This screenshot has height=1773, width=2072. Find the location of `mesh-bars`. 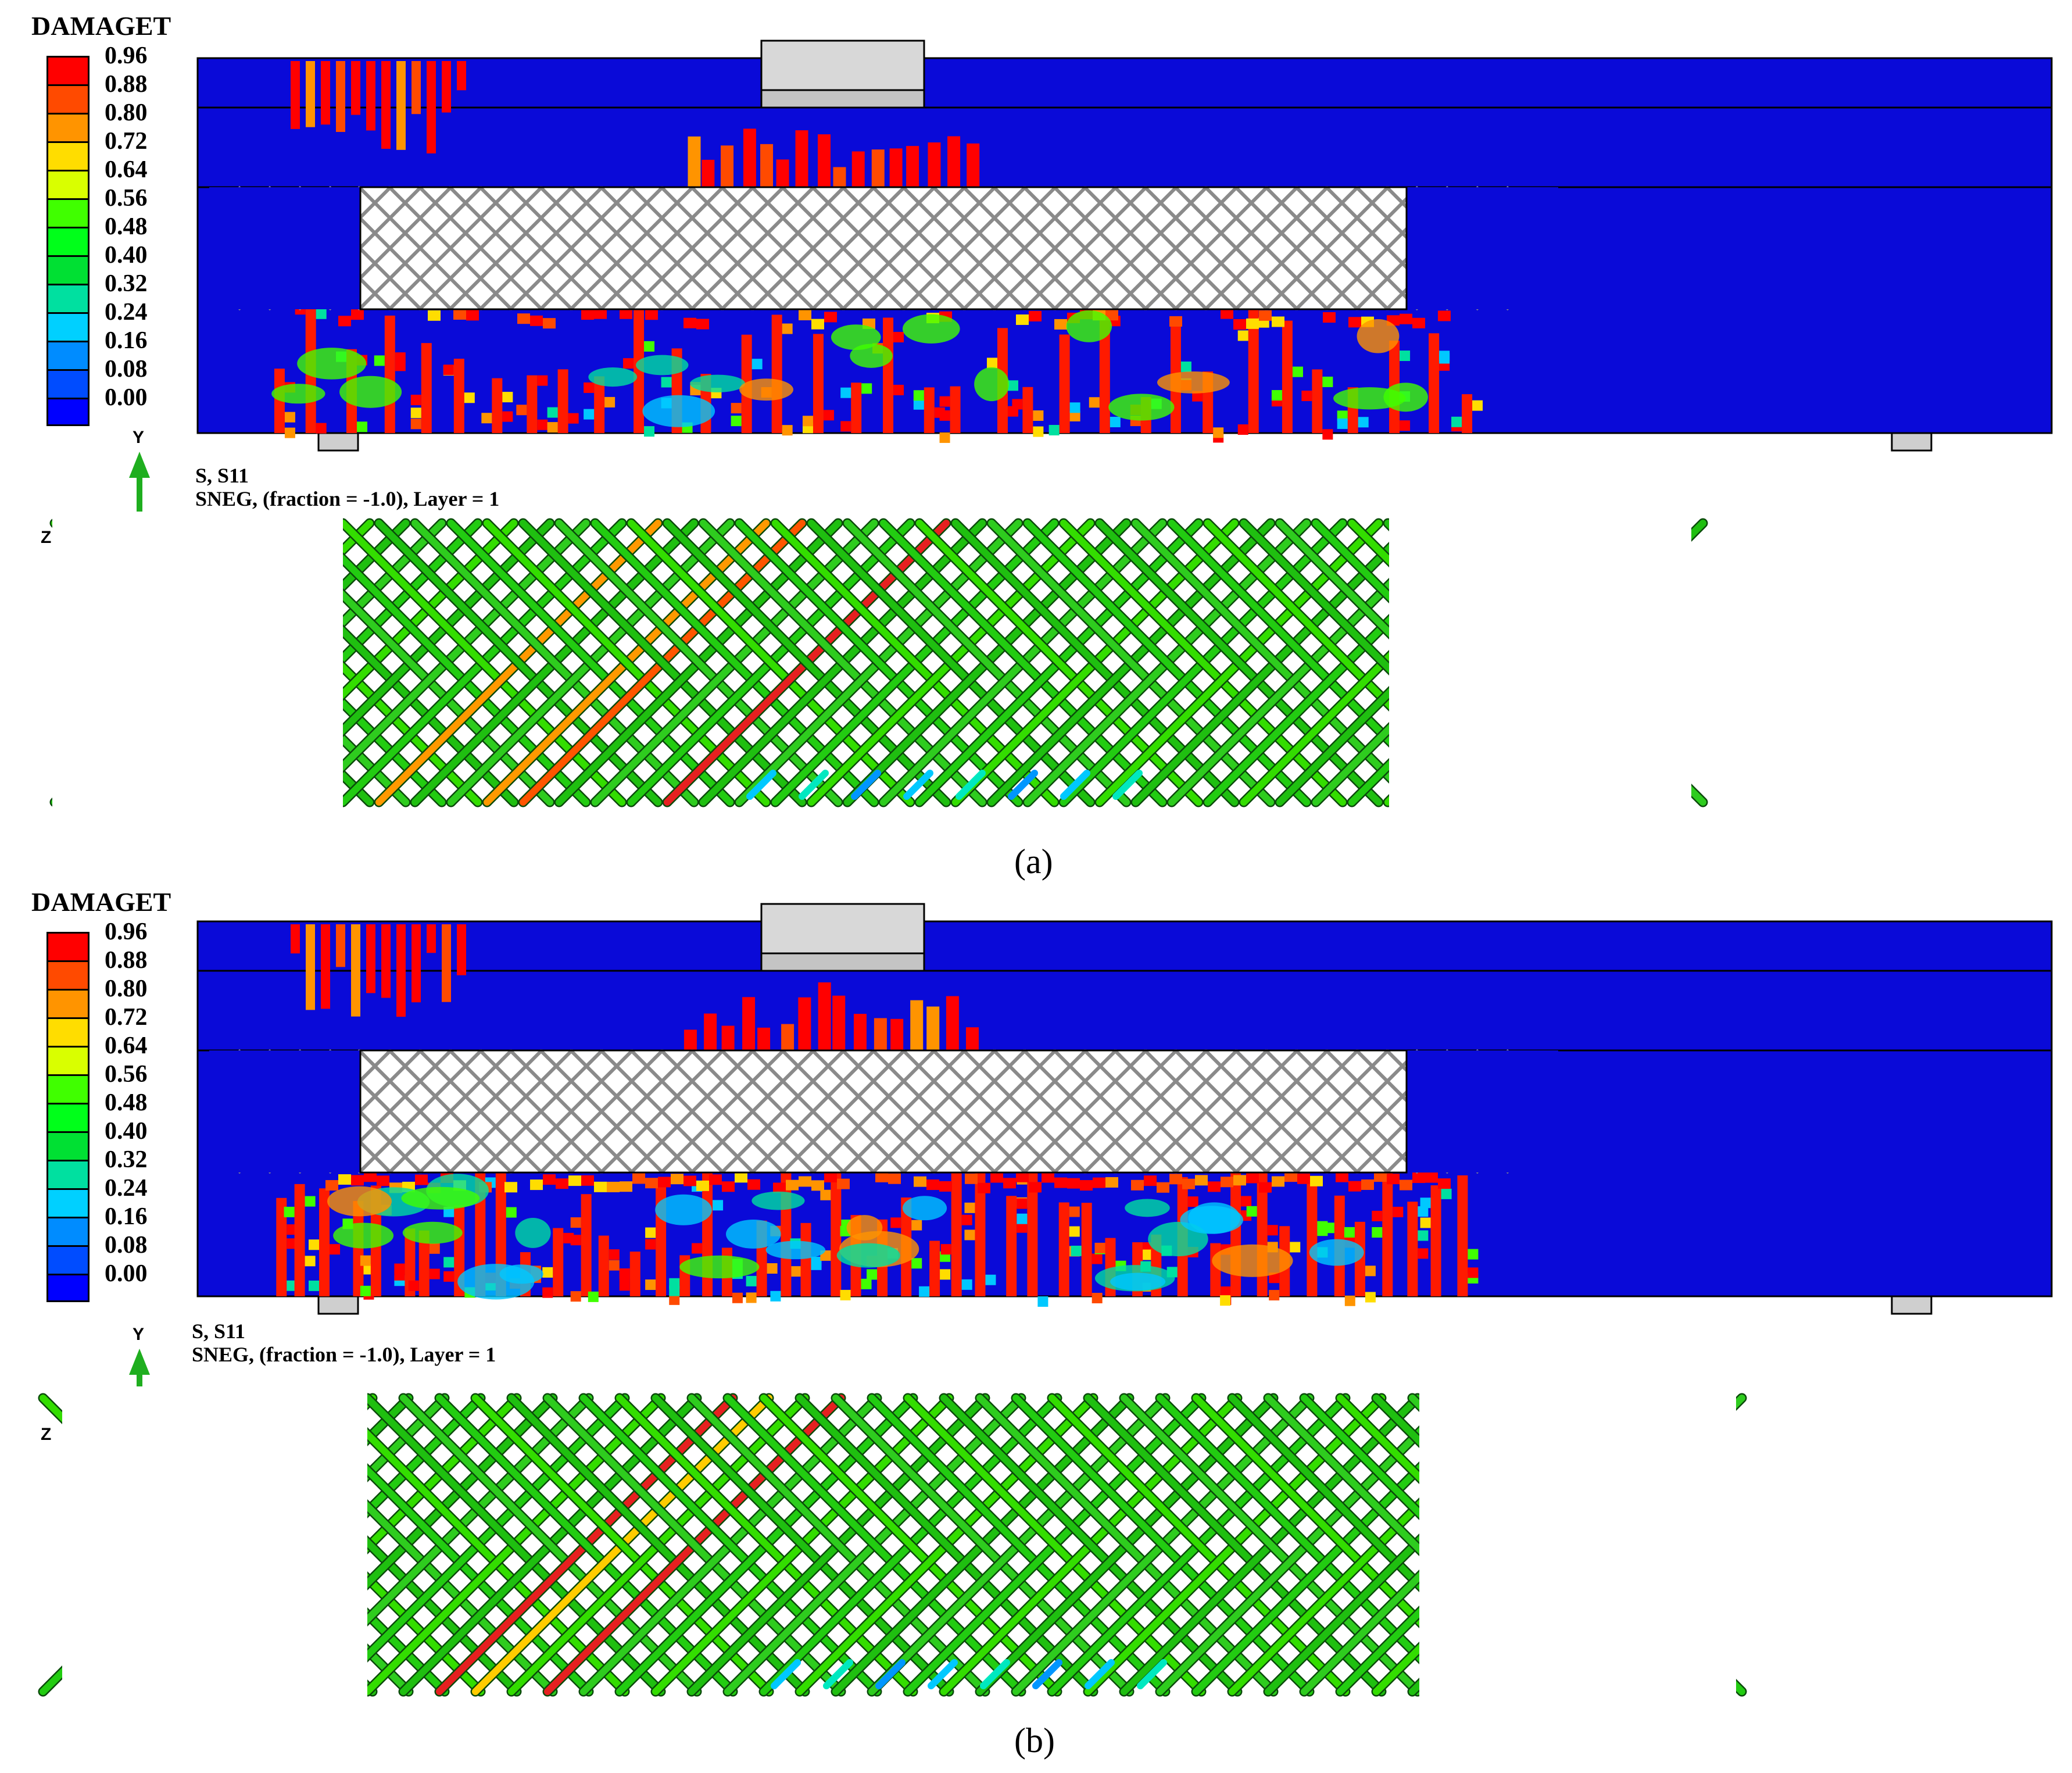

mesh-bars is located at coordinates (893, 1545).